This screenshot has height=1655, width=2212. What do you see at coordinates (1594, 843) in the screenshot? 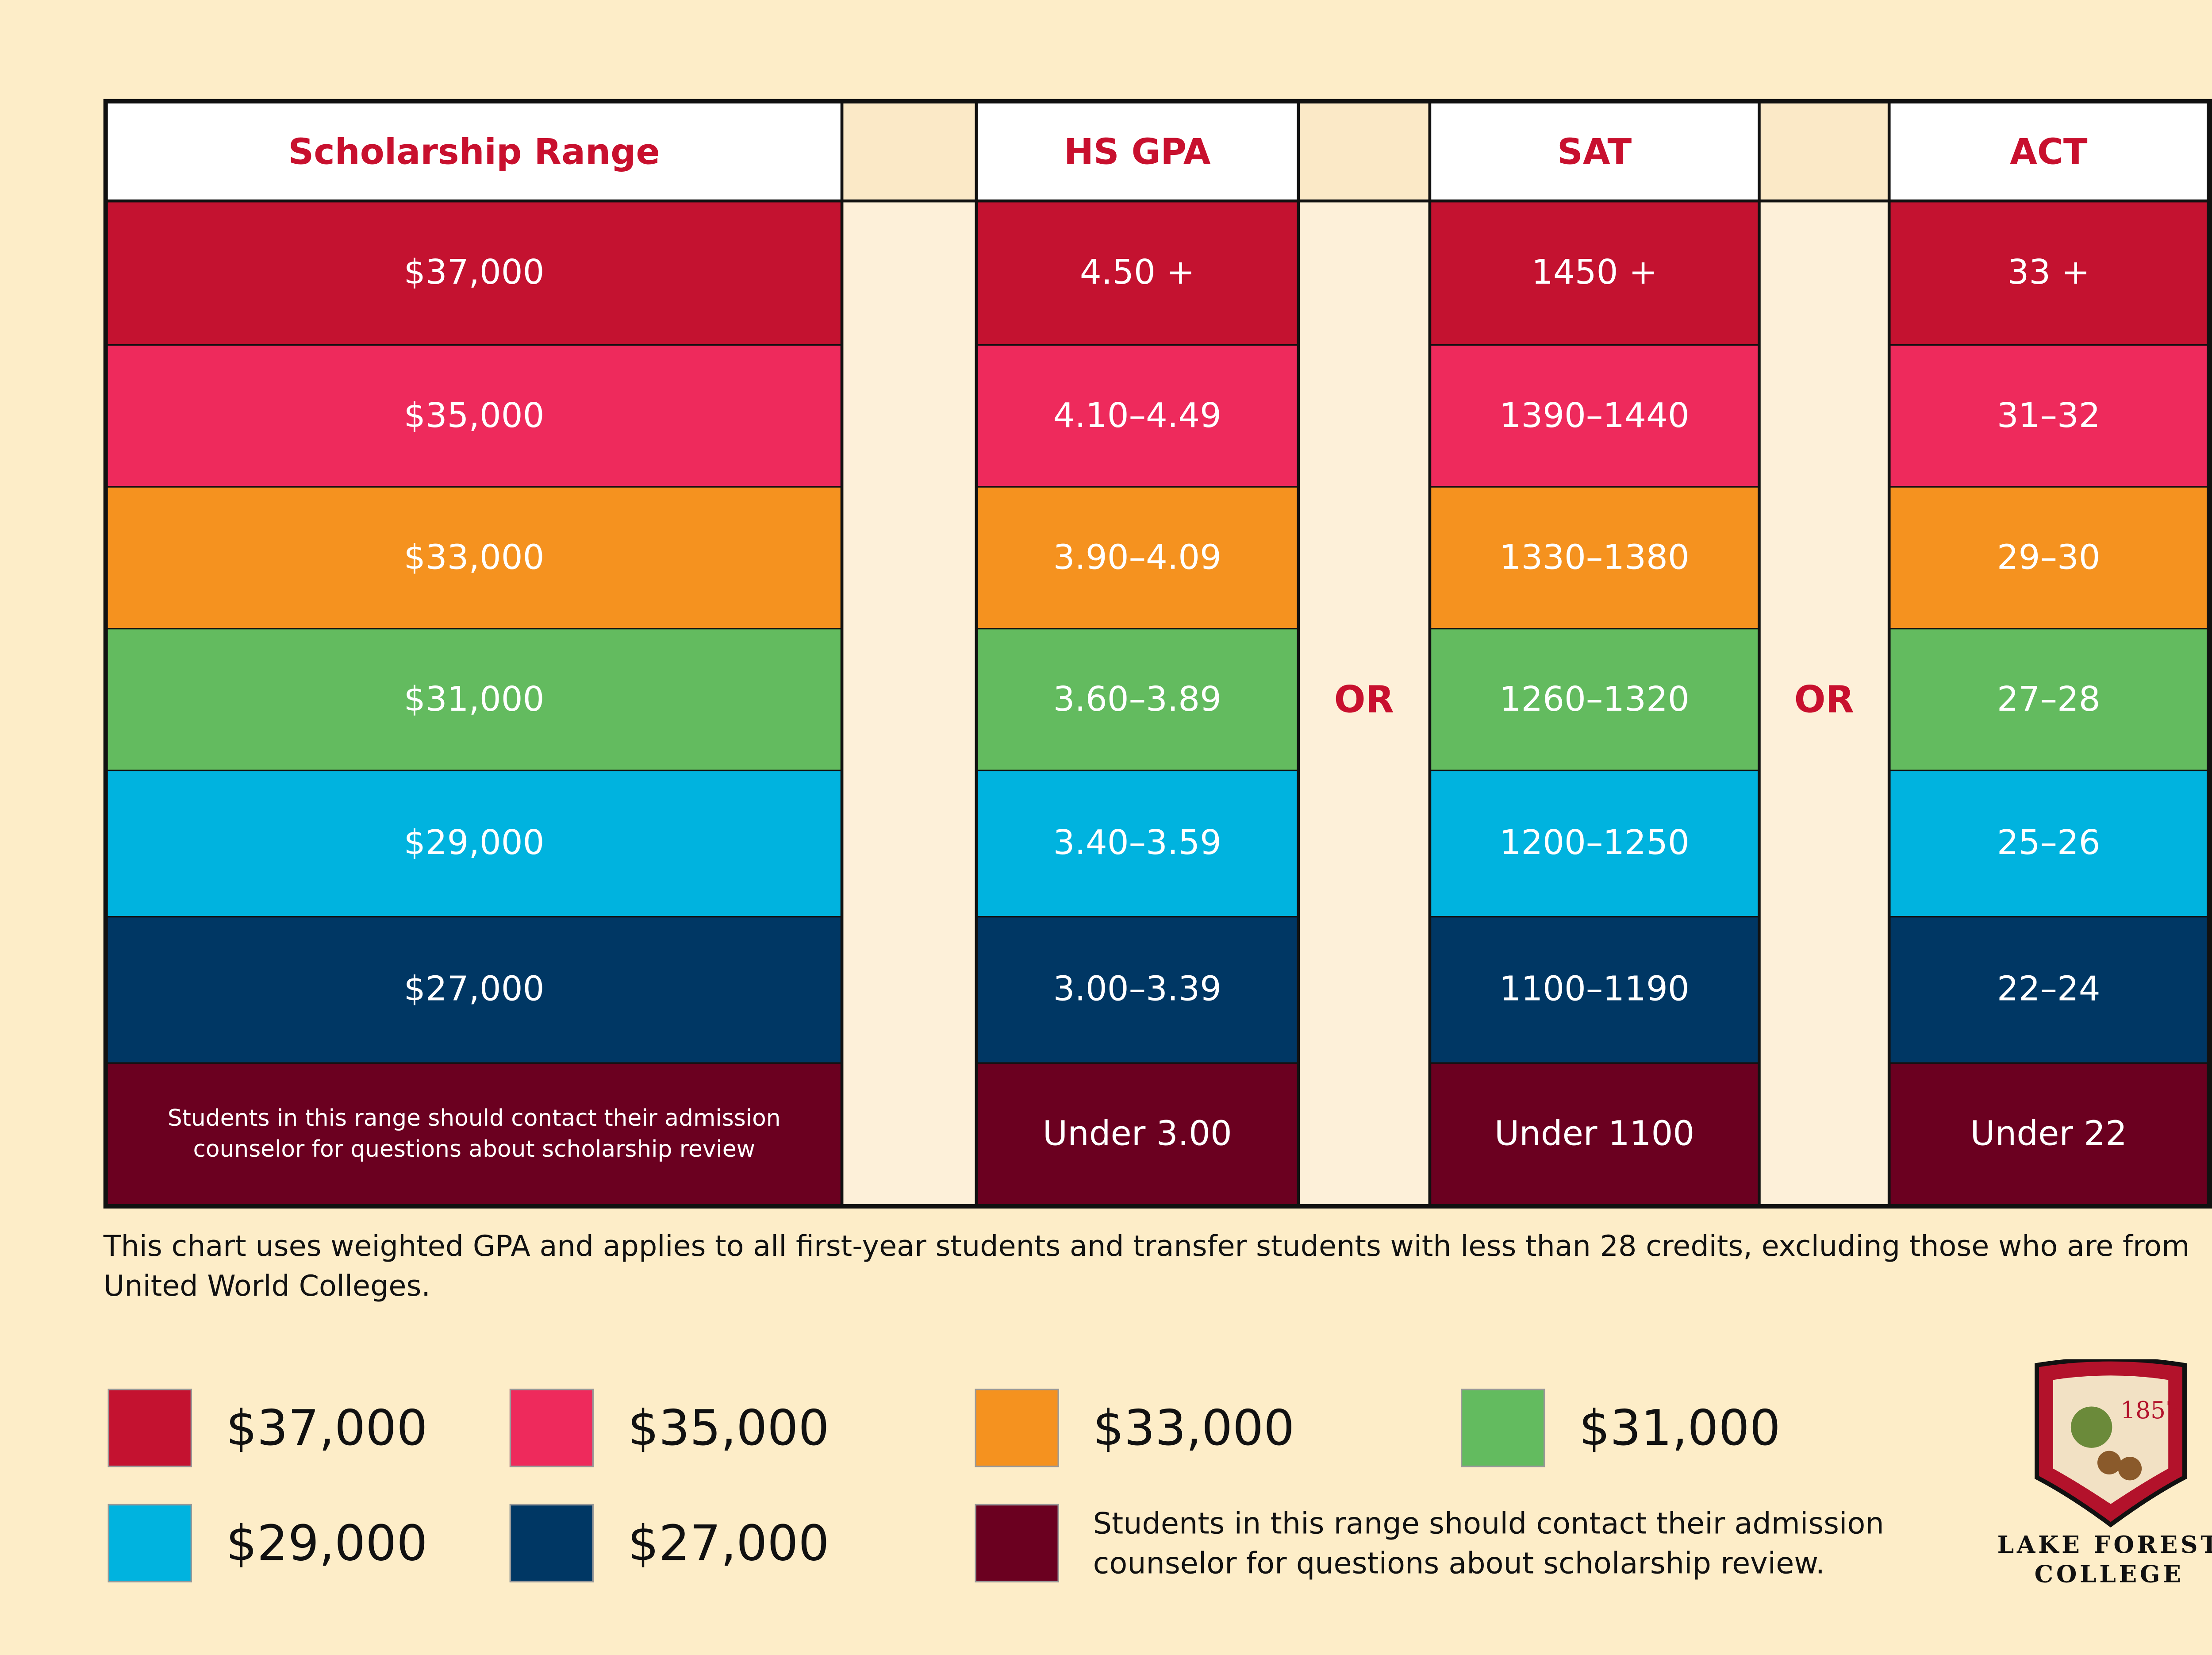
I see `table-cell: 1200–1250` at bounding box center [1594, 843].